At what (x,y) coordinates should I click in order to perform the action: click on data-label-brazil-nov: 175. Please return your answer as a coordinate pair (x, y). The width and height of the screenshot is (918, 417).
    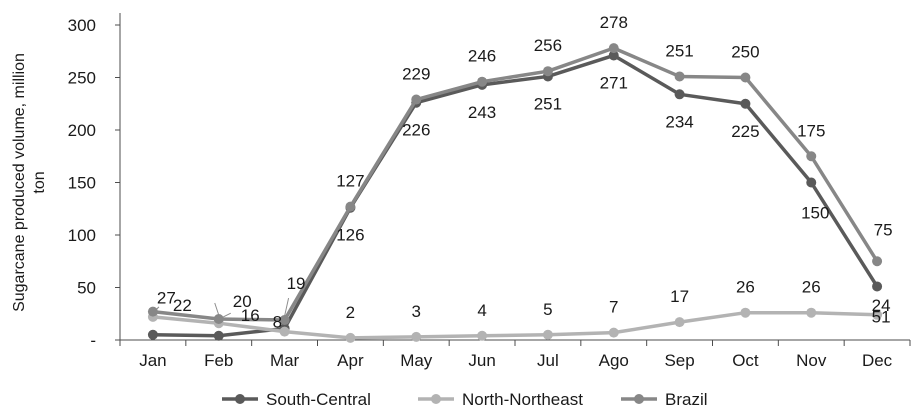
    Looking at the image, I should click on (811, 130).